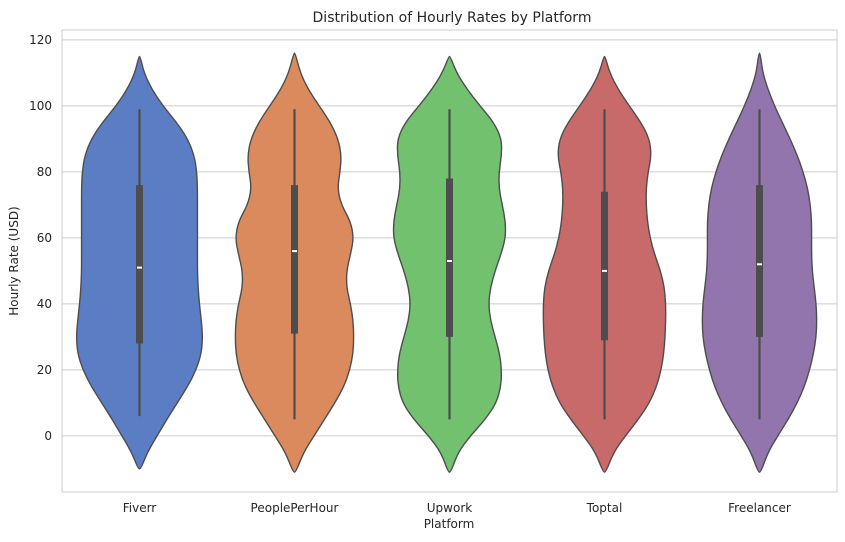  What do you see at coordinates (604, 508) in the screenshot?
I see `x-tick-label-toptal: Toptal` at bounding box center [604, 508].